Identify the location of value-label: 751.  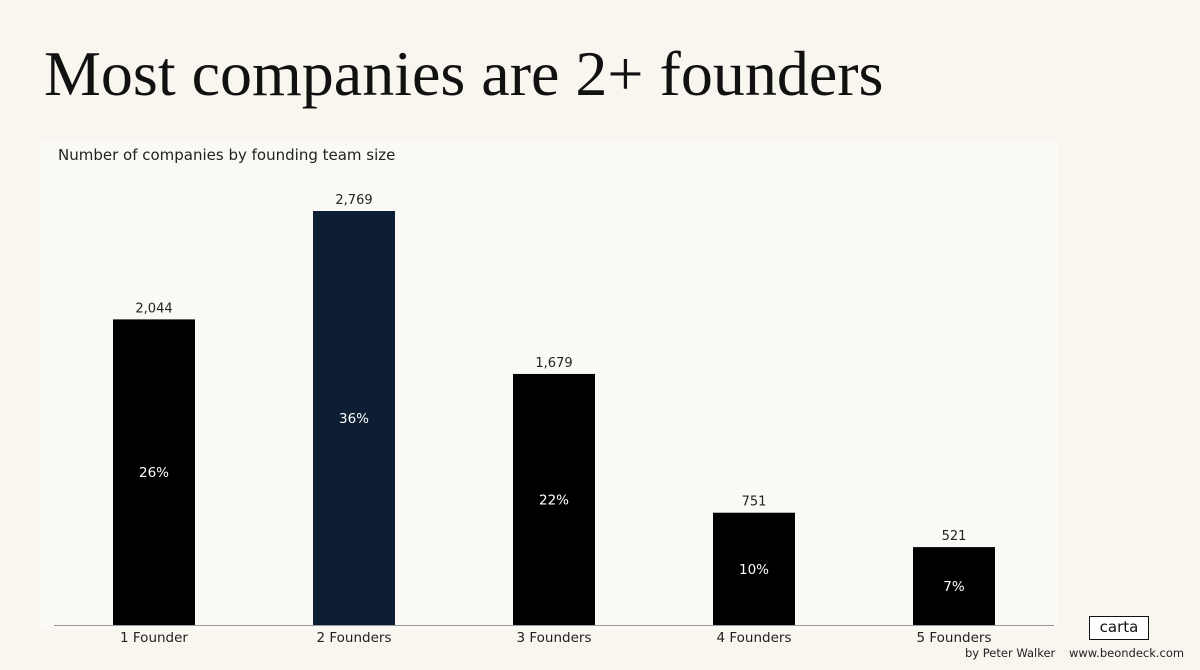
(754, 502).